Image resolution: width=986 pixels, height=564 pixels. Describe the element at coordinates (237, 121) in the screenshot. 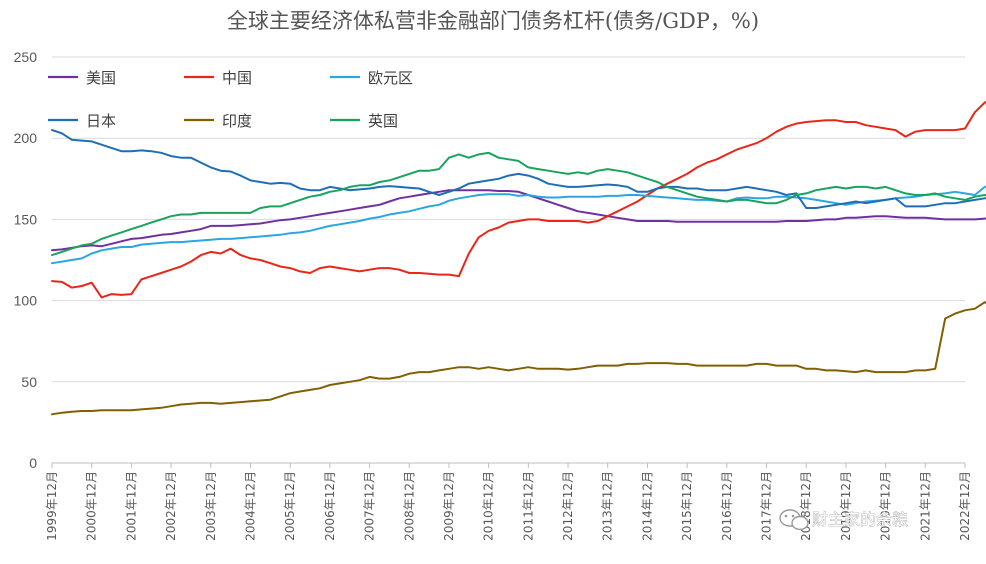

I see `legend-label-4: 印度` at that location.